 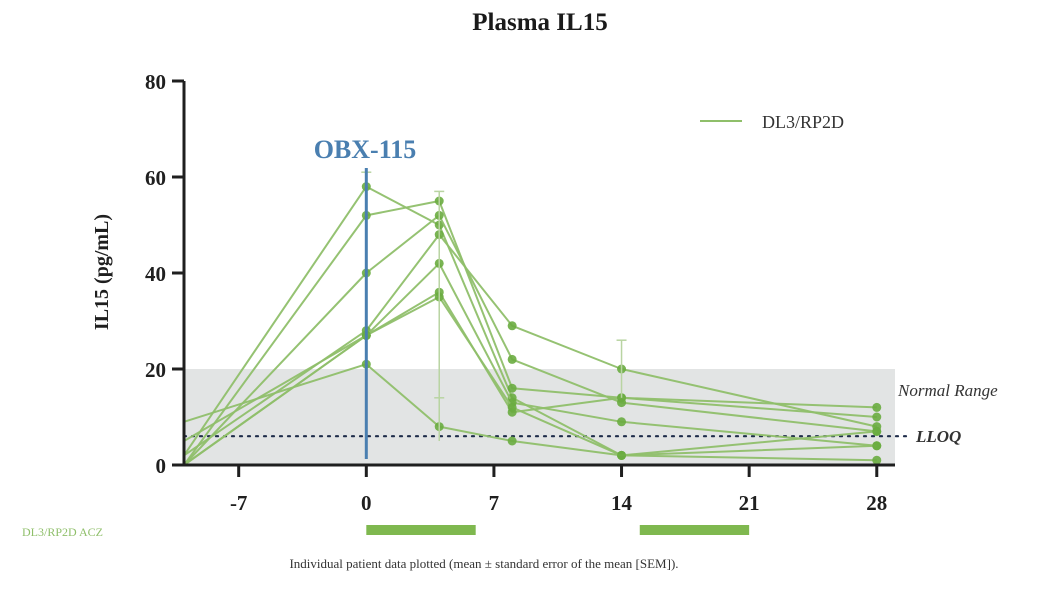 What do you see at coordinates (155, 82) in the screenshot?
I see `y-tick-label: 80` at bounding box center [155, 82].